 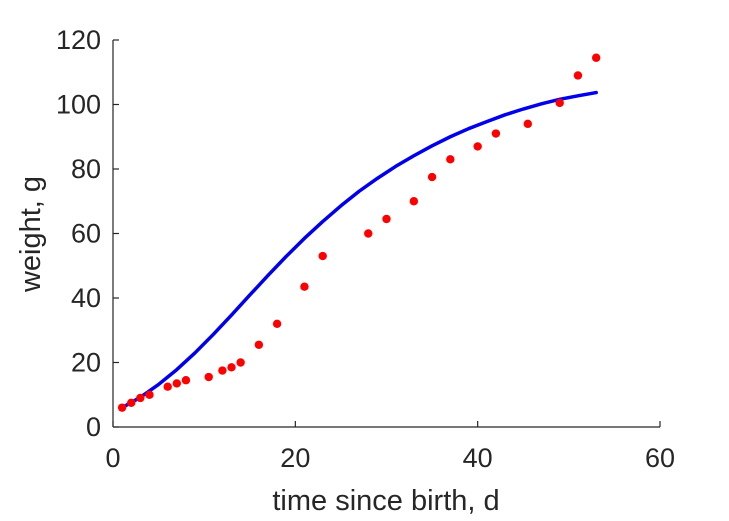 I want to click on x-axis-label: time since birth, d, so click(x=385, y=501).